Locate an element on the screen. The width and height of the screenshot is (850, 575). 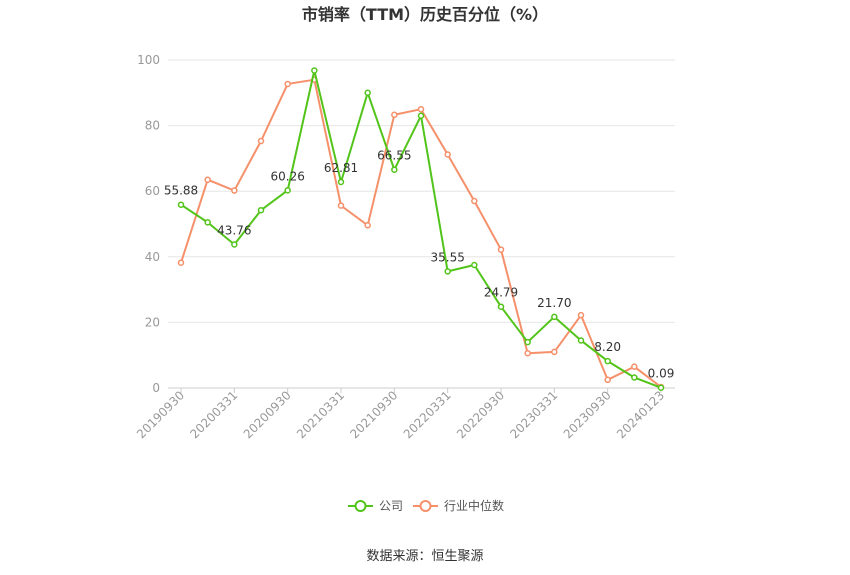
data-label: 66.55 is located at coordinates (394, 156).